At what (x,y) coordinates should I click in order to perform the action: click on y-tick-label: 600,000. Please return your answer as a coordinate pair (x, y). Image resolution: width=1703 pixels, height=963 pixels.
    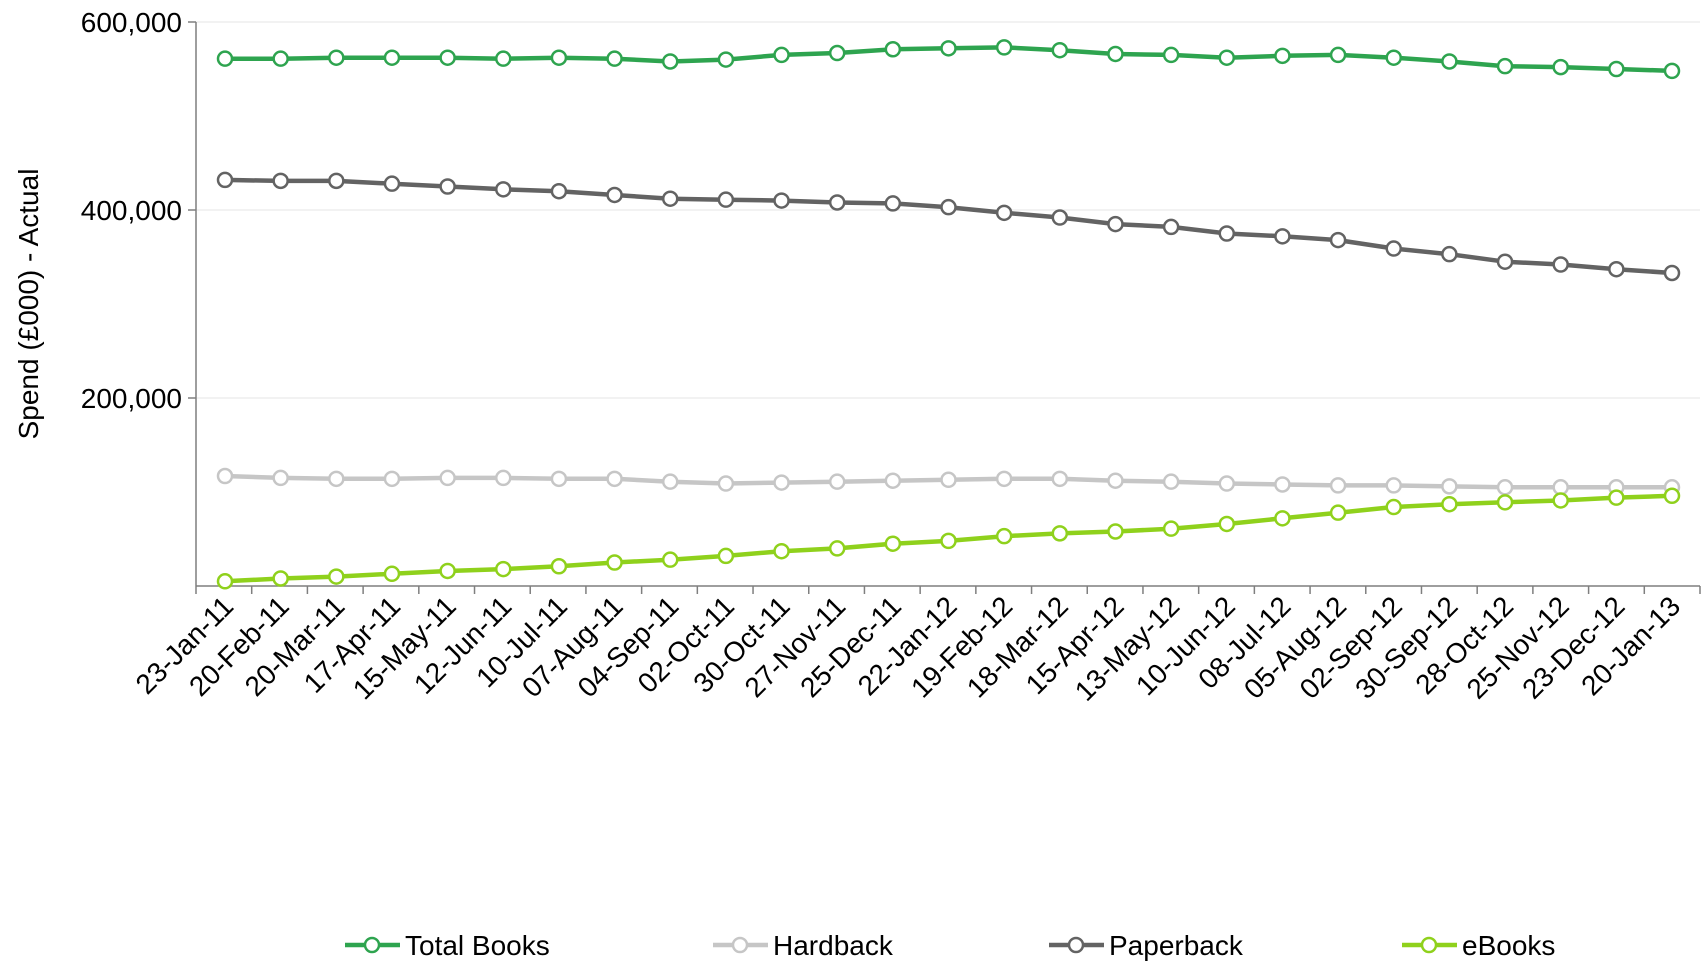
    Looking at the image, I should click on (131, 22).